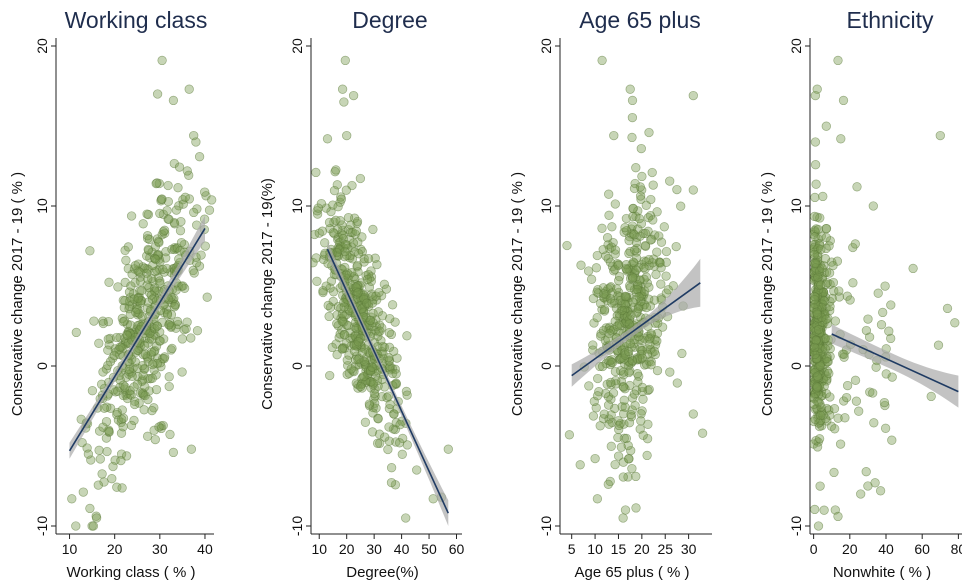 The image size is (962, 582). I want to click on y-tick-label: 20, so click(42, 46).